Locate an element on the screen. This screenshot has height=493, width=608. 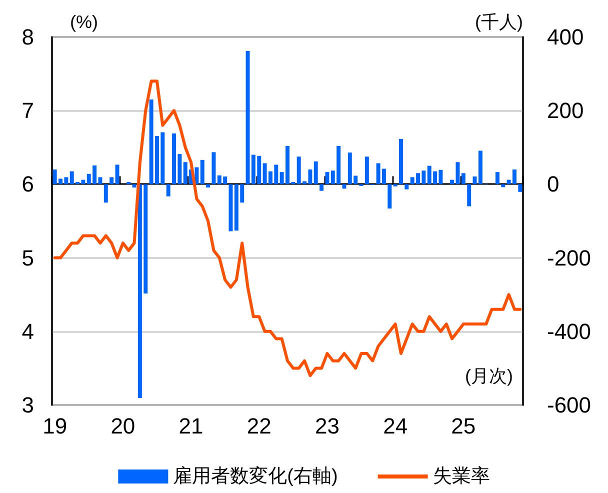
y2-tick-label: -400 is located at coordinates (569, 331).